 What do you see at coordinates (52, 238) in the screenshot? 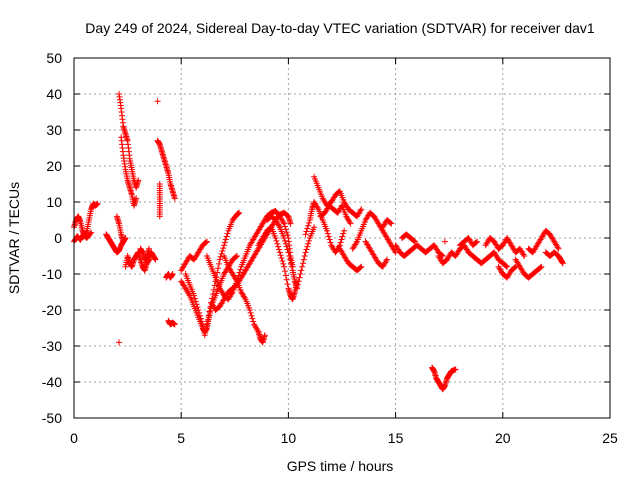
I see `y-tick-labels: -50 -40 -30 -20 -10 0 10 20 30 40 50` at bounding box center [52, 238].